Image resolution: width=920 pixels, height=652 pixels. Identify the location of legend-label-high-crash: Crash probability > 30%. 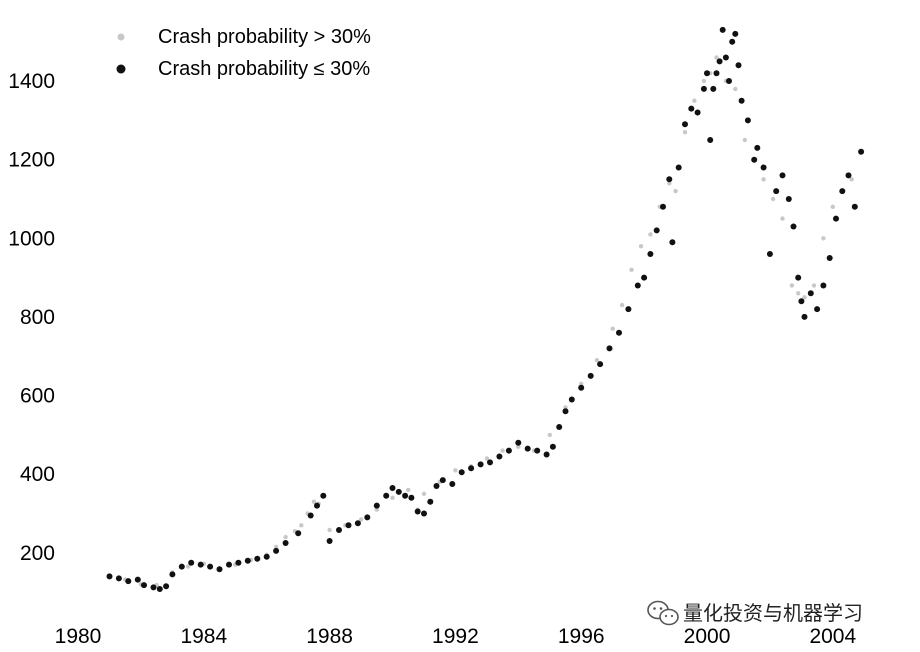
(264, 37).